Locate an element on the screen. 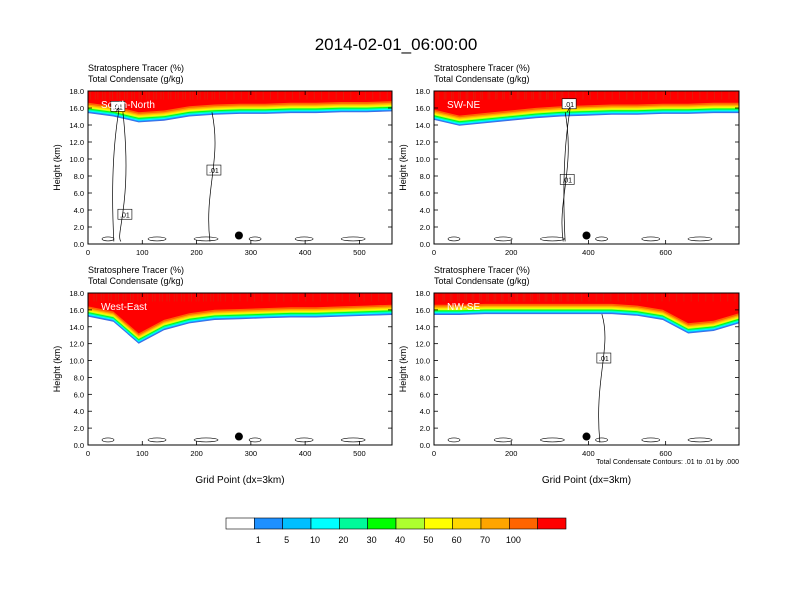 The width and height of the screenshot is (792, 612). plot-area: .01 is located at coordinates (586, 368).